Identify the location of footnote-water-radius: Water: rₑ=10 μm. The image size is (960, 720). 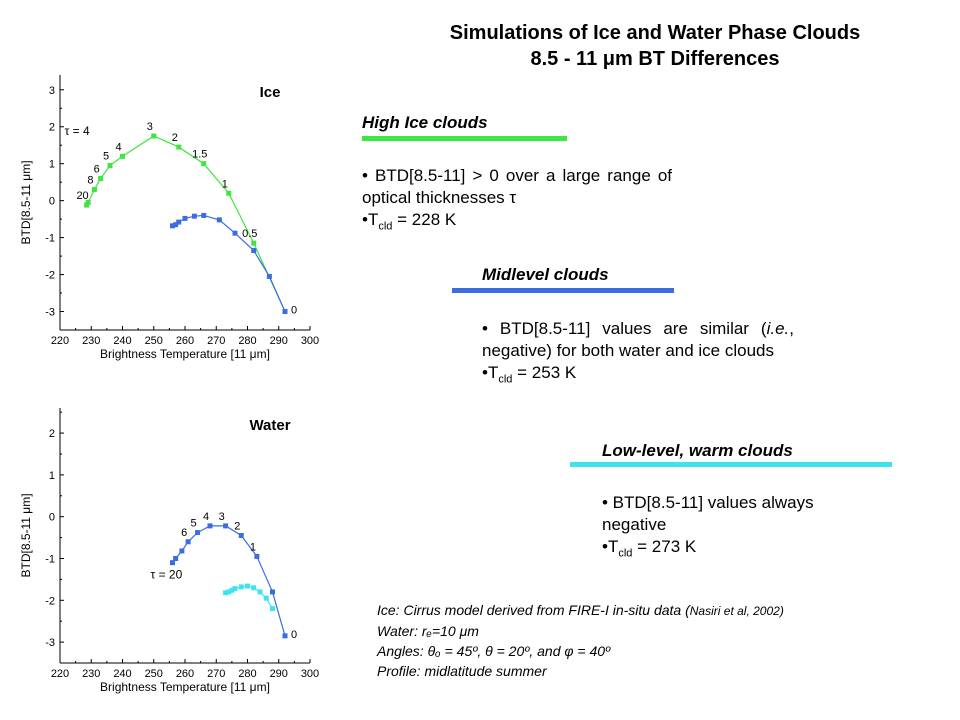
(428, 631).